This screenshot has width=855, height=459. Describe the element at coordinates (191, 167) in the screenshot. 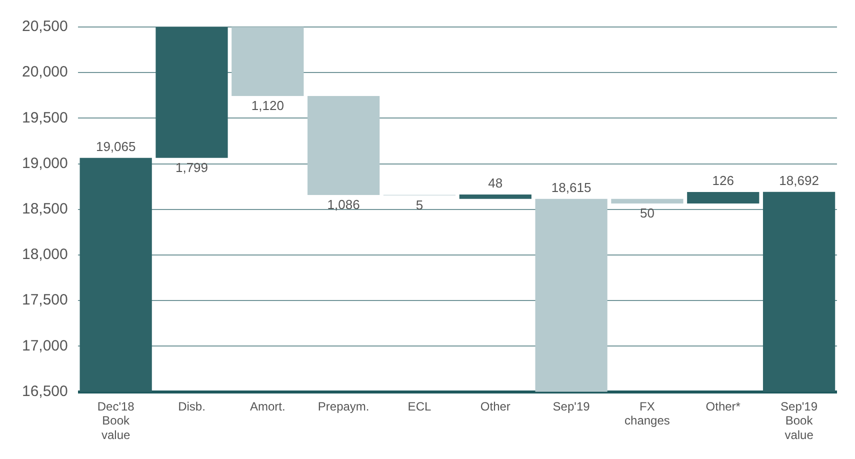

I see `data-label: 1,799` at that location.